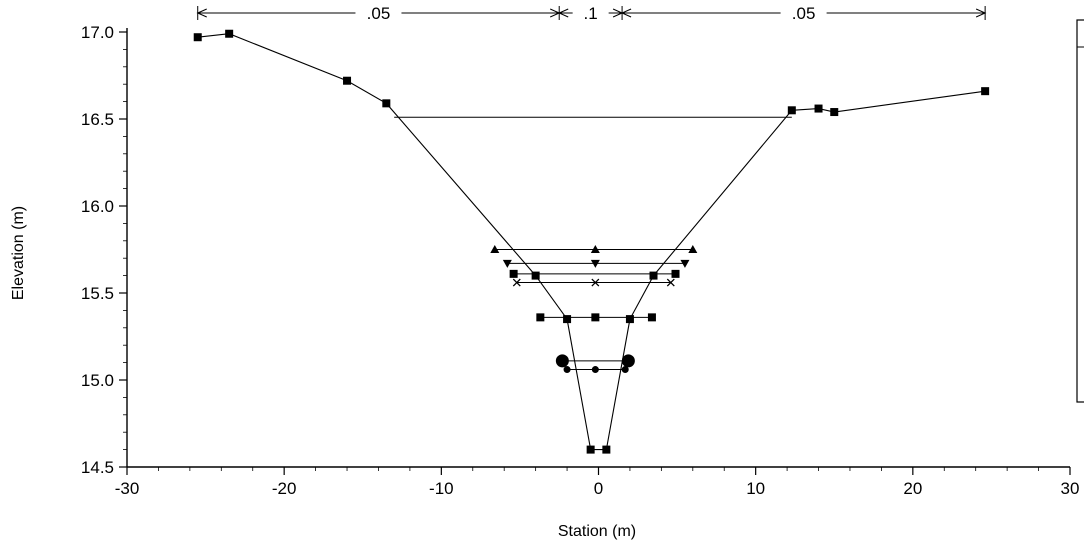  Describe the element at coordinates (97, 380) in the screenshot. I see `y-tick-label: 15.0` at that location.